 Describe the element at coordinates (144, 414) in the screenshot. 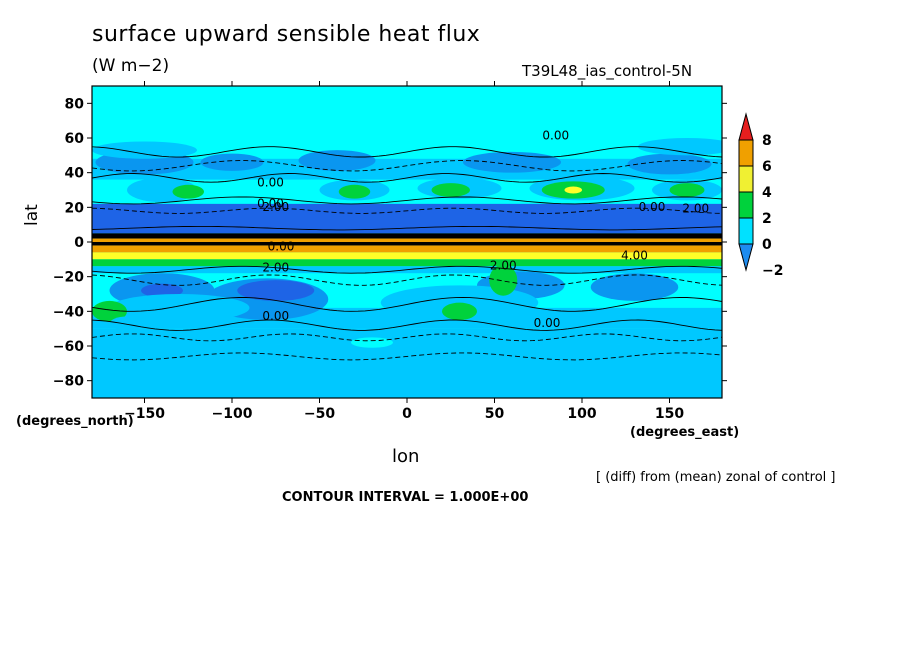

I see `x-tick-label: −150` at that location.